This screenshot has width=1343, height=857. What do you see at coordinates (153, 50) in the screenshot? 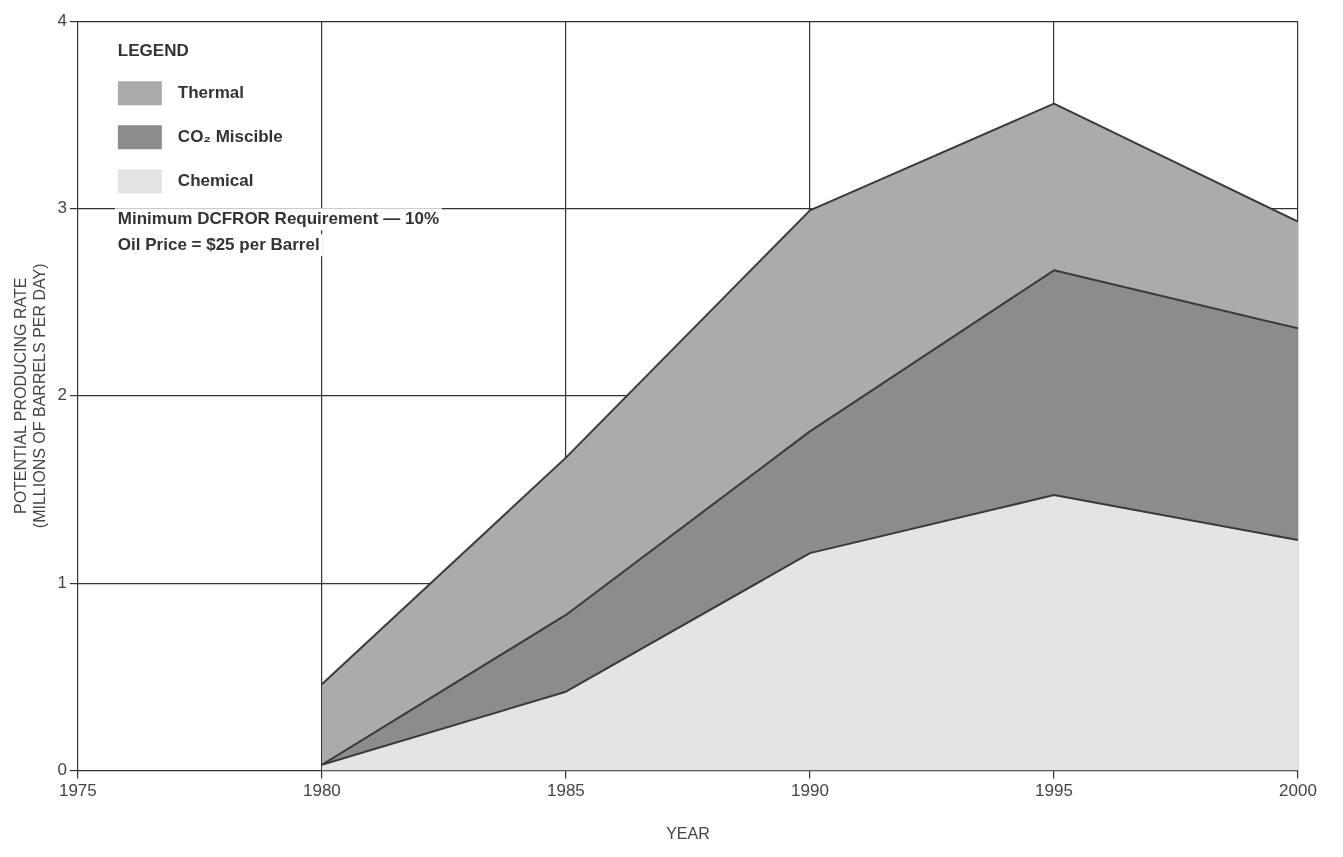
I see `legend-title: LEGEND` at bounding box center [153, 50].